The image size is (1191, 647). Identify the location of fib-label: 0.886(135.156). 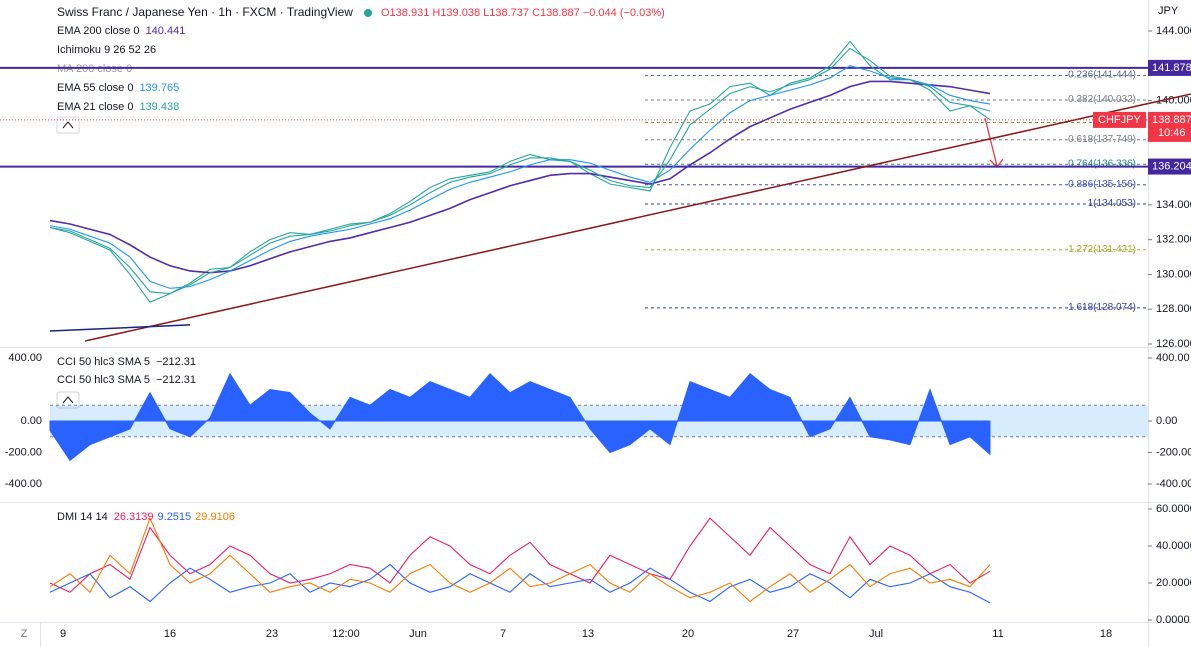
(1102, 184).